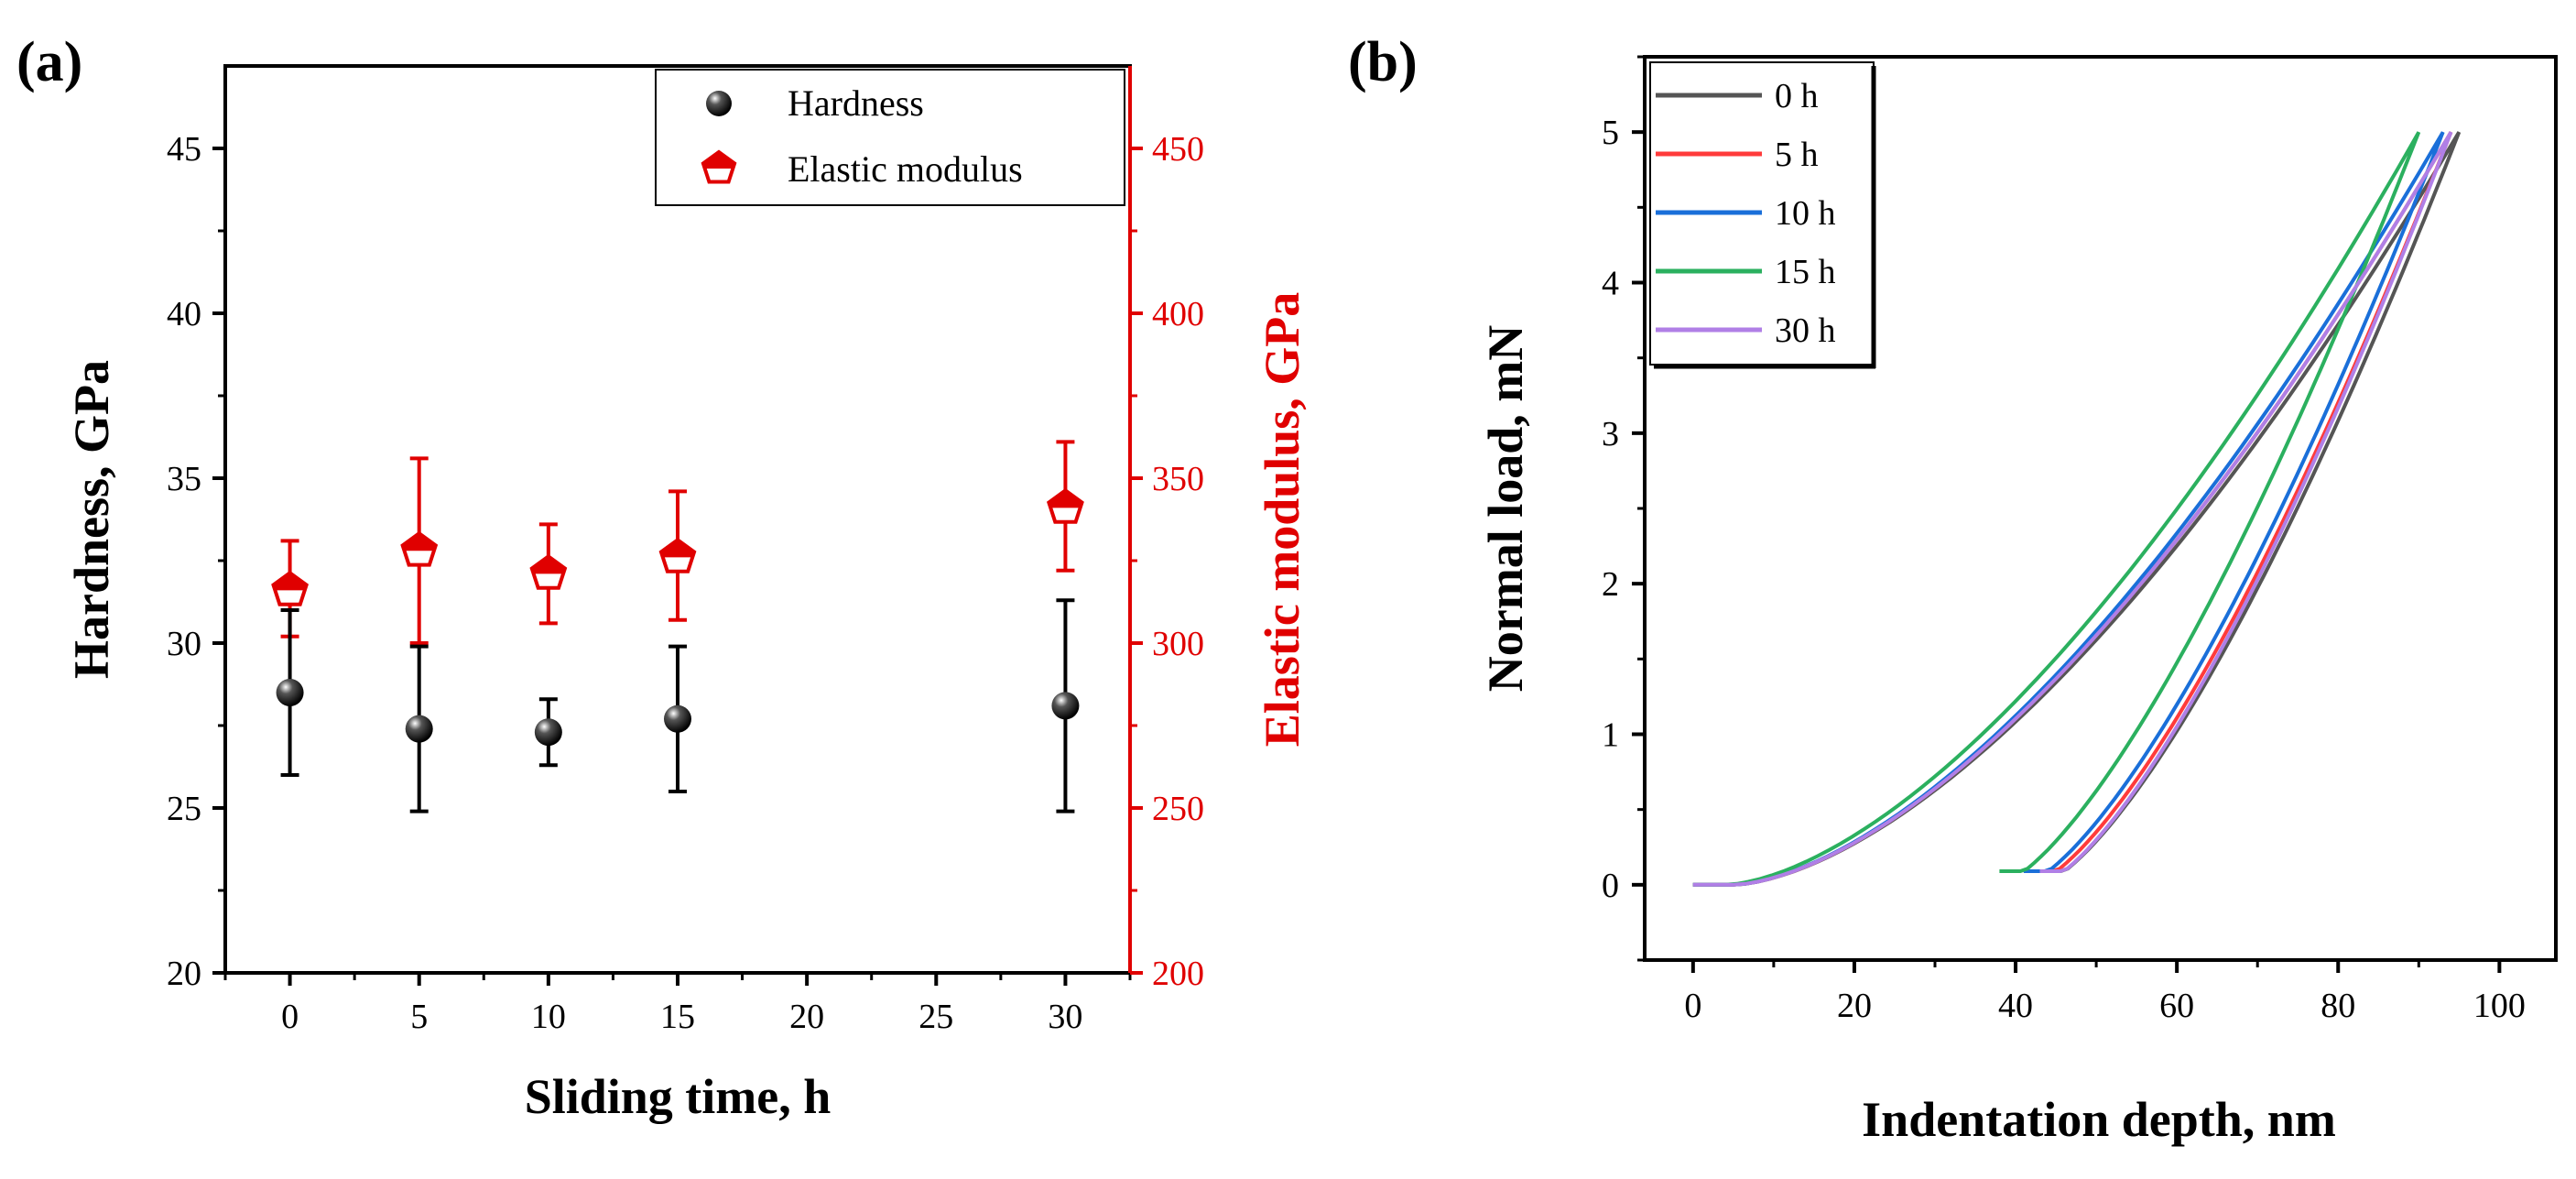 The width and height of the screenshot is (2576, 1179). I want to click on panel-a-label: (a), so click(49, 62).